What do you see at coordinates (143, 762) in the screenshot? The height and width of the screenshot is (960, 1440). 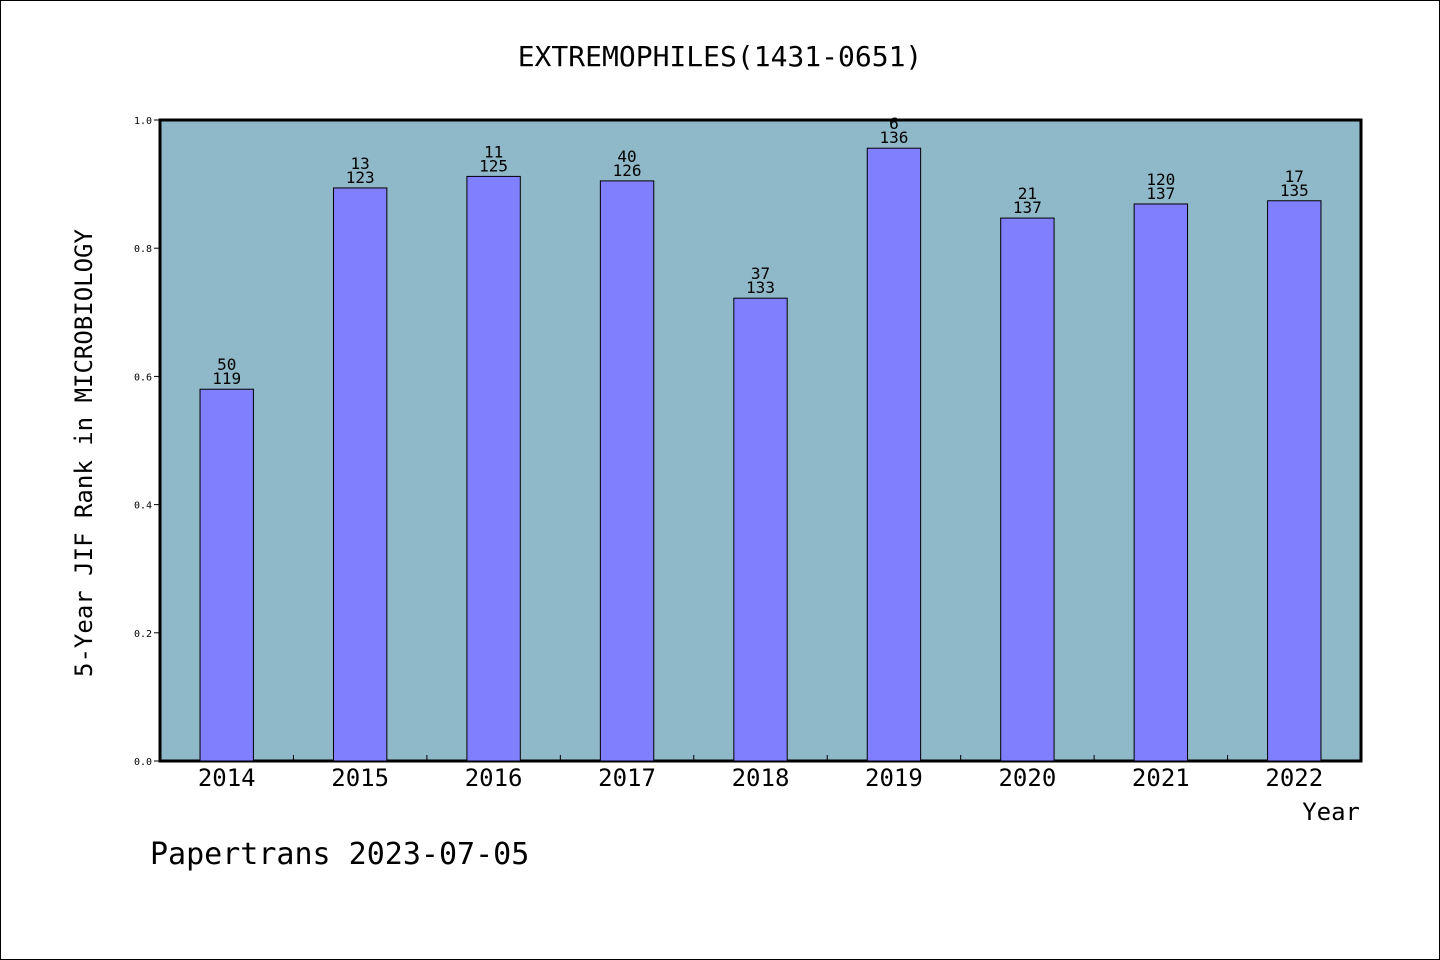 I see `y-tick-label: 0.0` at bounding box center [143, 762].